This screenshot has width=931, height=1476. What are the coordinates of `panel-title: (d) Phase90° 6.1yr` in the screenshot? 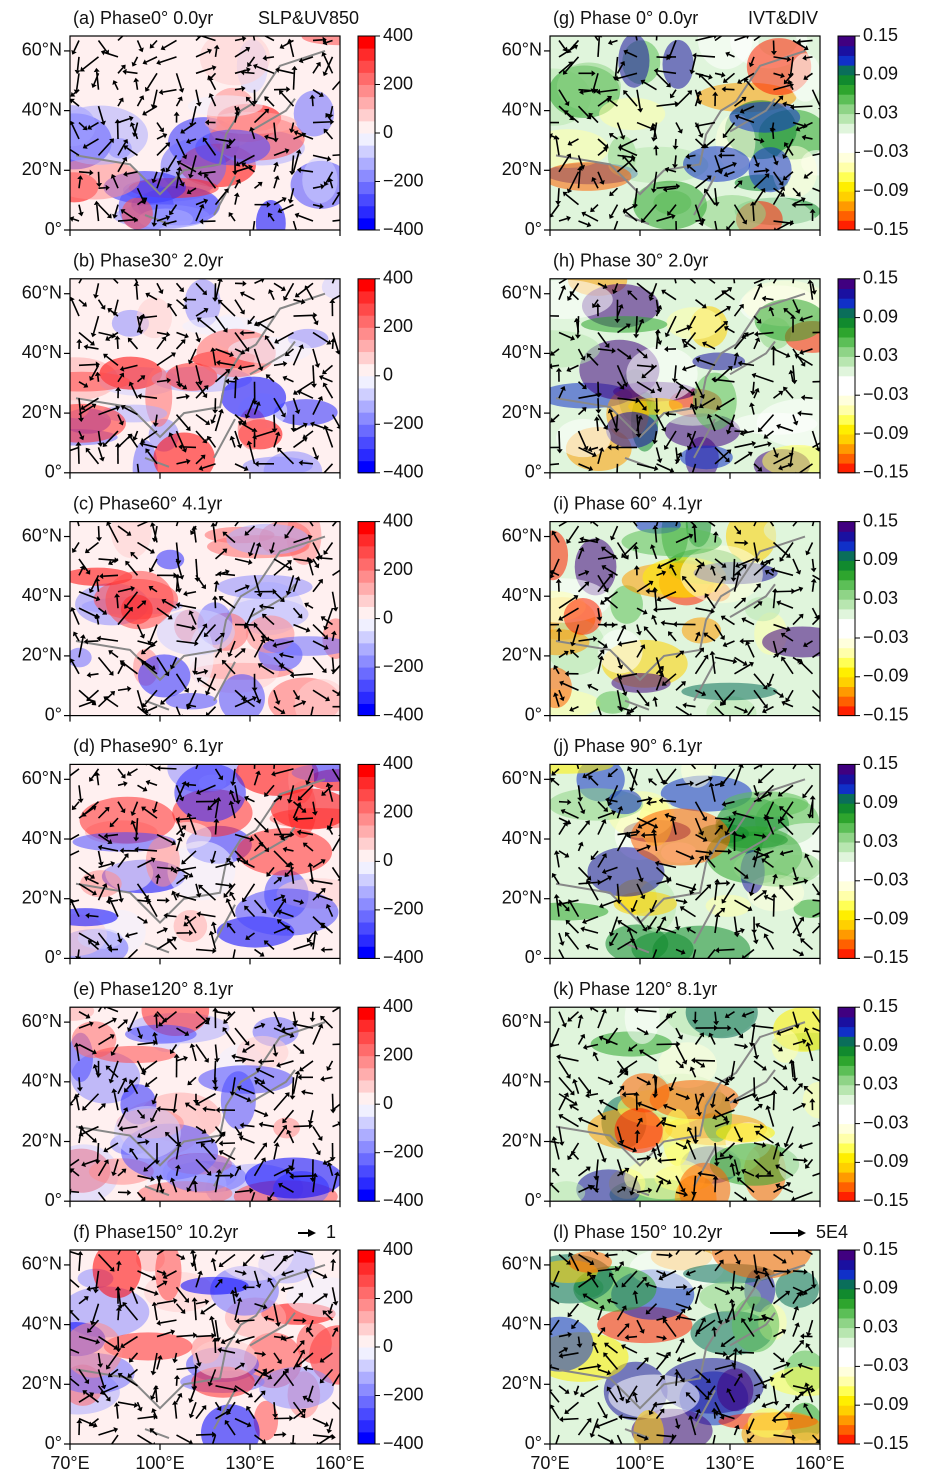 It's located at (148, 746).